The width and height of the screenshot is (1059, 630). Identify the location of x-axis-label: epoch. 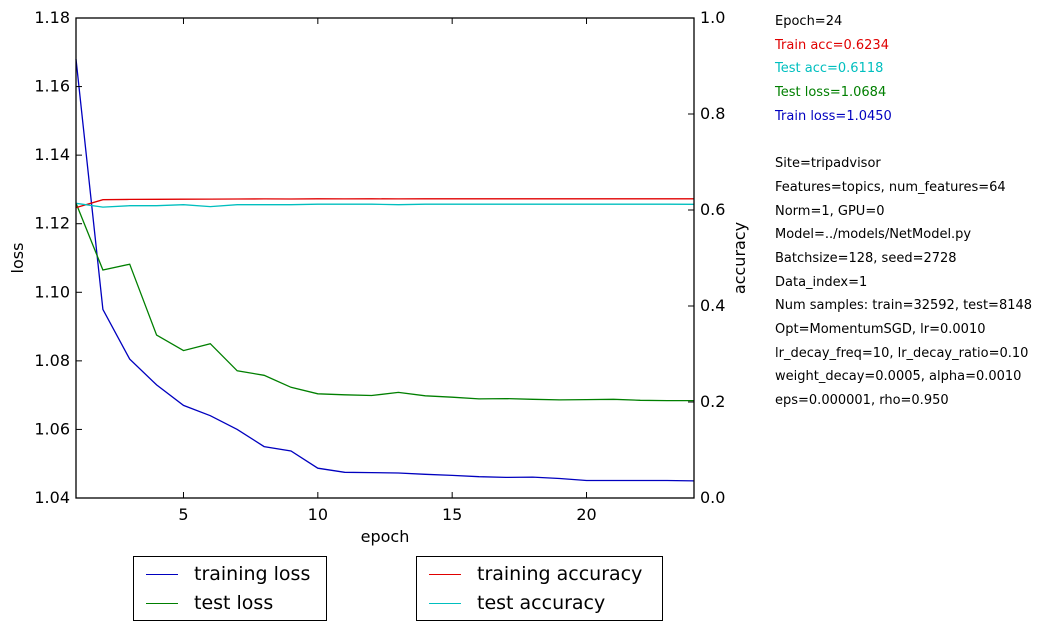
(385, 536).